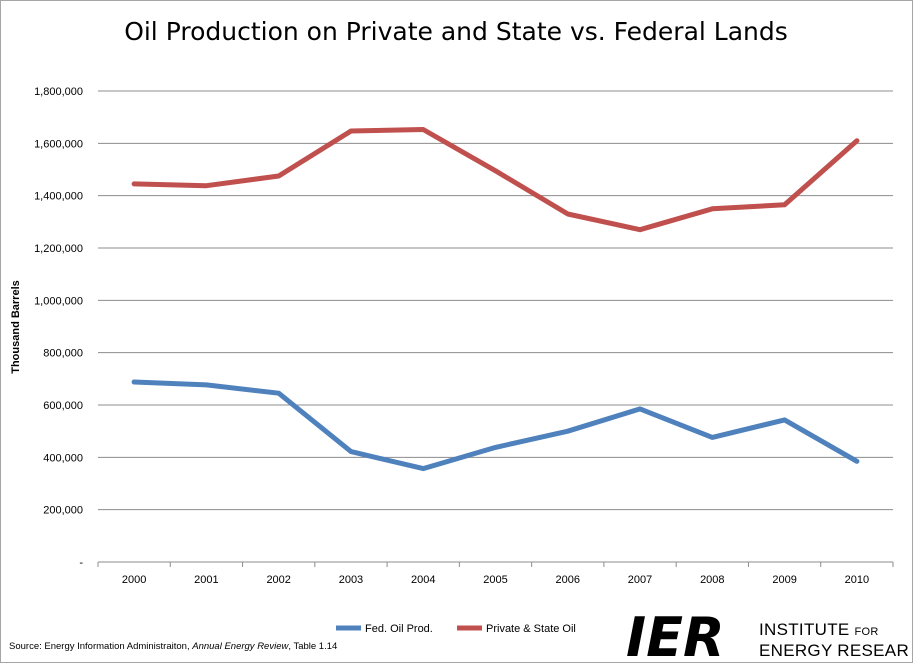 The image size is (913, 663). I want to click on x-tick-label: 2010, so click(857, 580).